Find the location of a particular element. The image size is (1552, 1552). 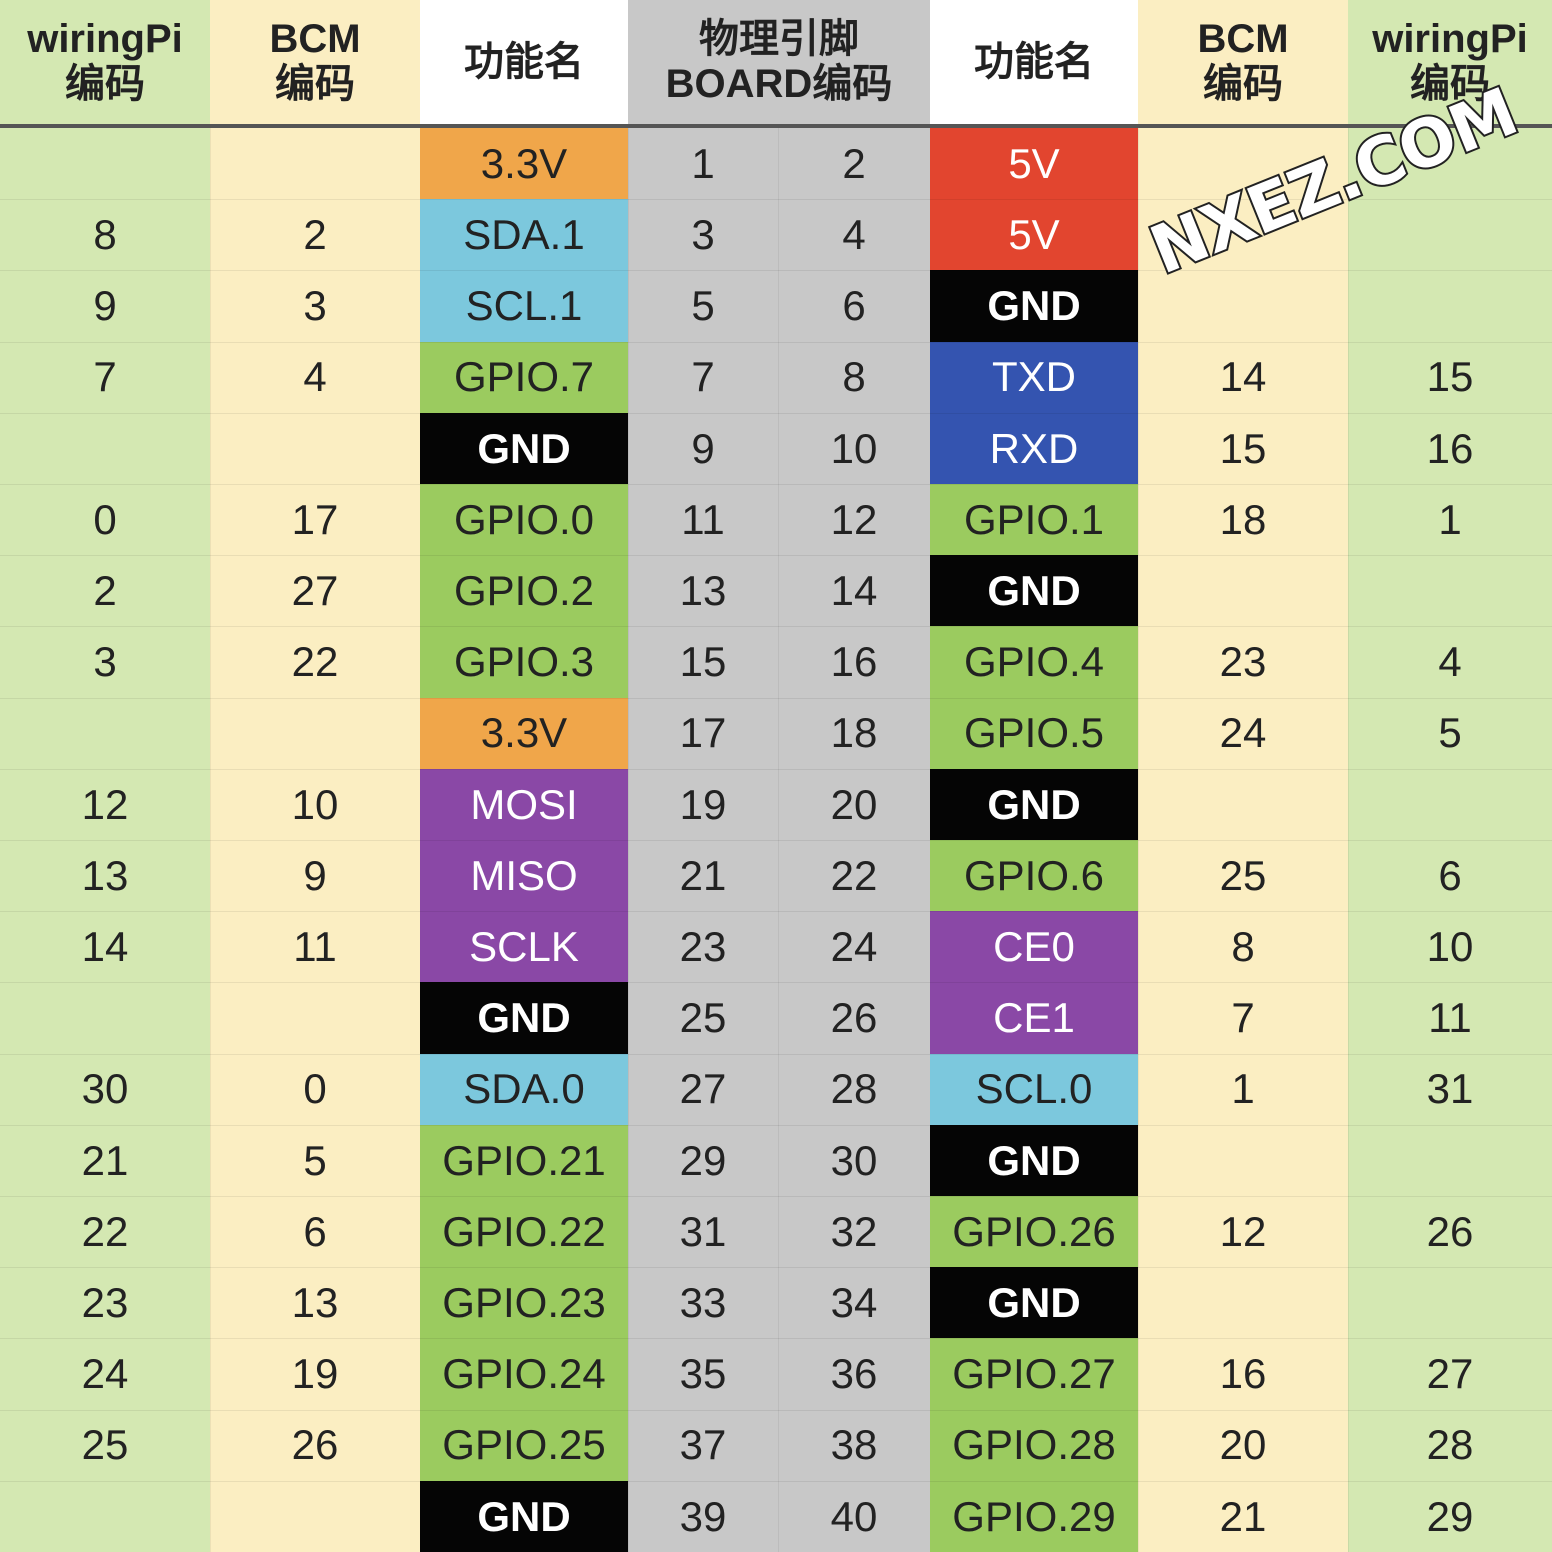

pin-cell-pin-r: 30 is located at coordinates (854, 1160).